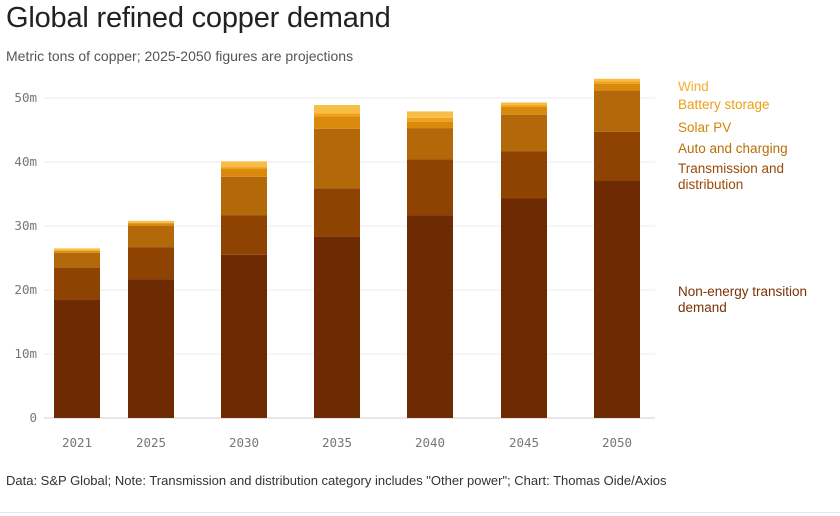 This screenshot has width=840, height=516. I want to click on x-tick-label: 2025, so click(151, 442).